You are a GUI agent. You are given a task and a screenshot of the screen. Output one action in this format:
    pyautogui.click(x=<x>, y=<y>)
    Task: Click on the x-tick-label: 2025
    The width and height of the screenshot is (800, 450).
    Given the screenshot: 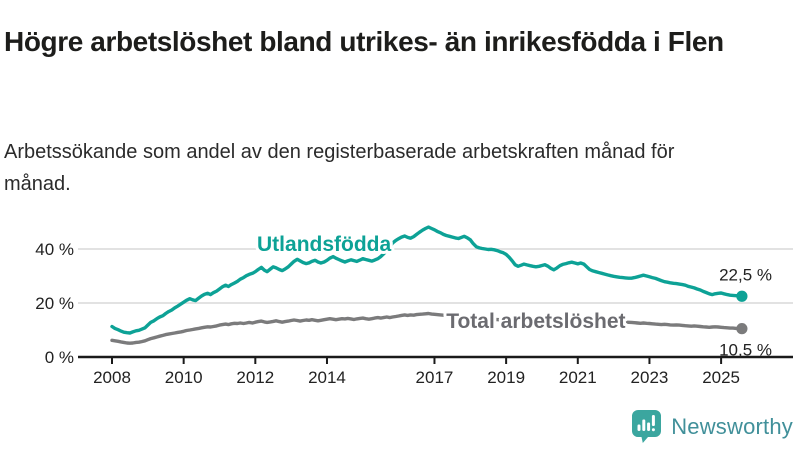 What is the action you would take?
    pyautogui.click(x=721, y=377)
    